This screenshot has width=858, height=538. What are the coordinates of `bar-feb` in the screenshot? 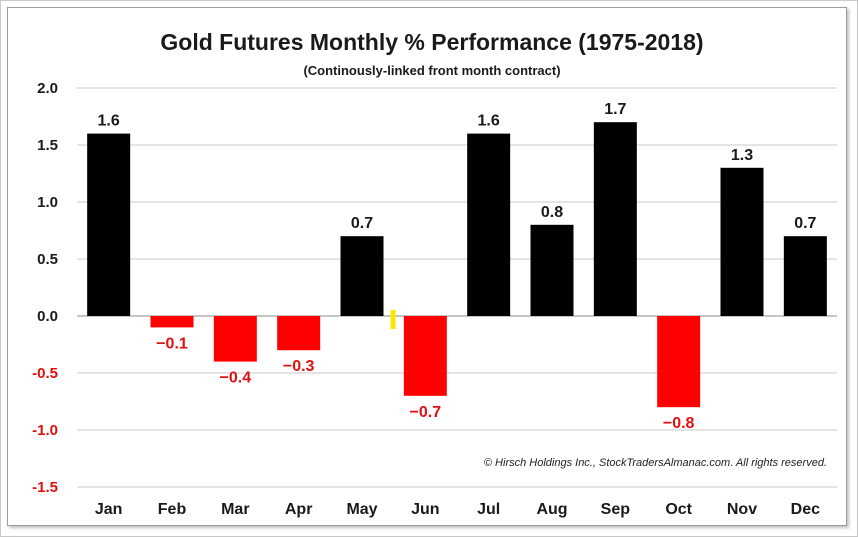 It's located at (172, 322).